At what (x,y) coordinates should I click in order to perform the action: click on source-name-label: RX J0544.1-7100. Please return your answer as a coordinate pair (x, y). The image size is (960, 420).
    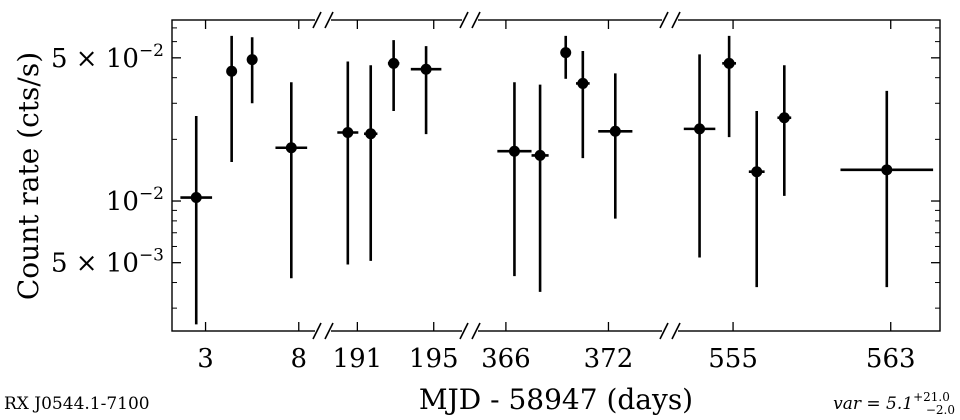
    Looking at the image, I should click on (77, 404).